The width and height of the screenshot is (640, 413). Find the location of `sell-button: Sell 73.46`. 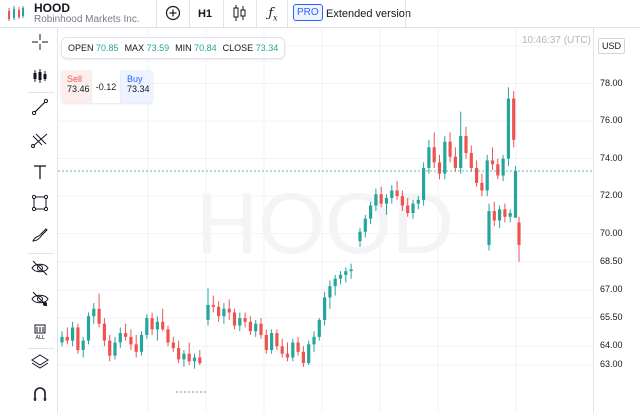

sell-button: Sell 73.46 is located at coordinates (76, 86).